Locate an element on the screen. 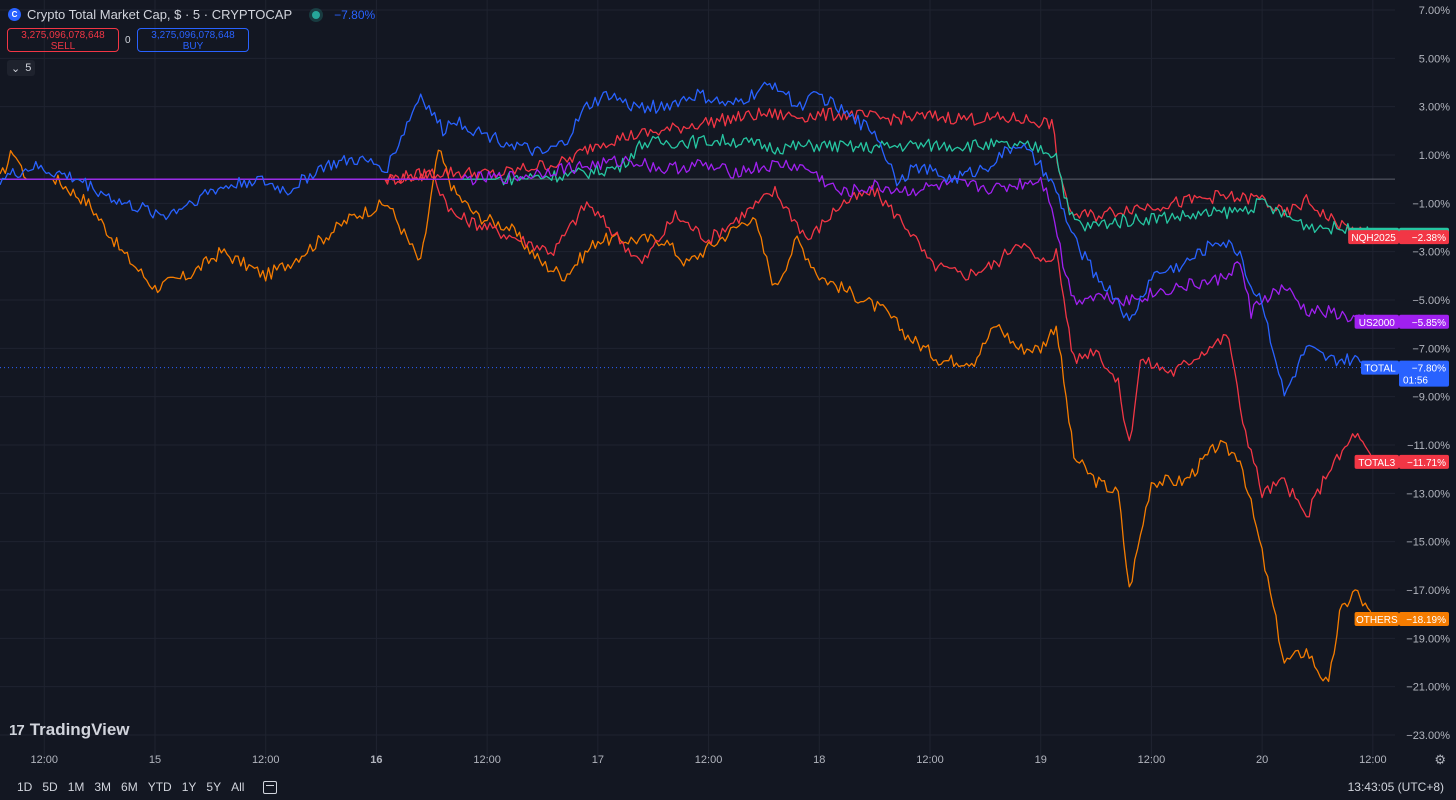 This screenshot has width=1456, height=800. buy-button: 3,275,096,078,648 BUY is located at coordinates (193, 40).